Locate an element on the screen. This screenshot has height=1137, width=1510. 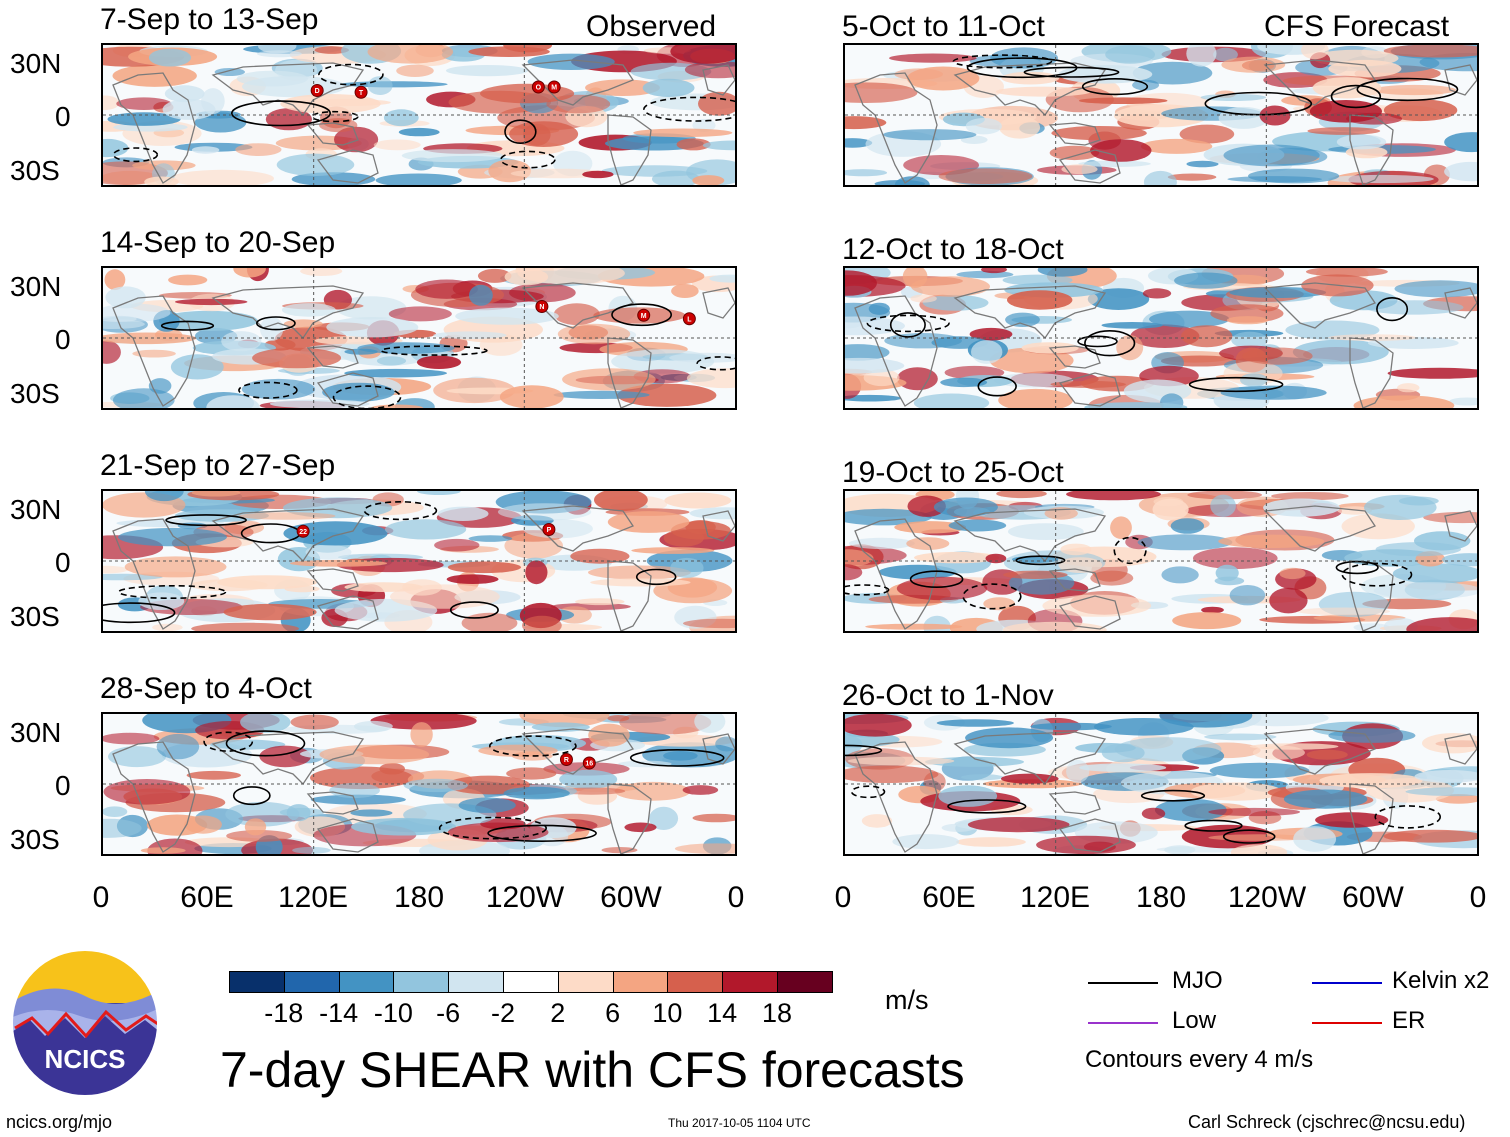
colorbar-units: m/s is located at coordinates (907, 1000).